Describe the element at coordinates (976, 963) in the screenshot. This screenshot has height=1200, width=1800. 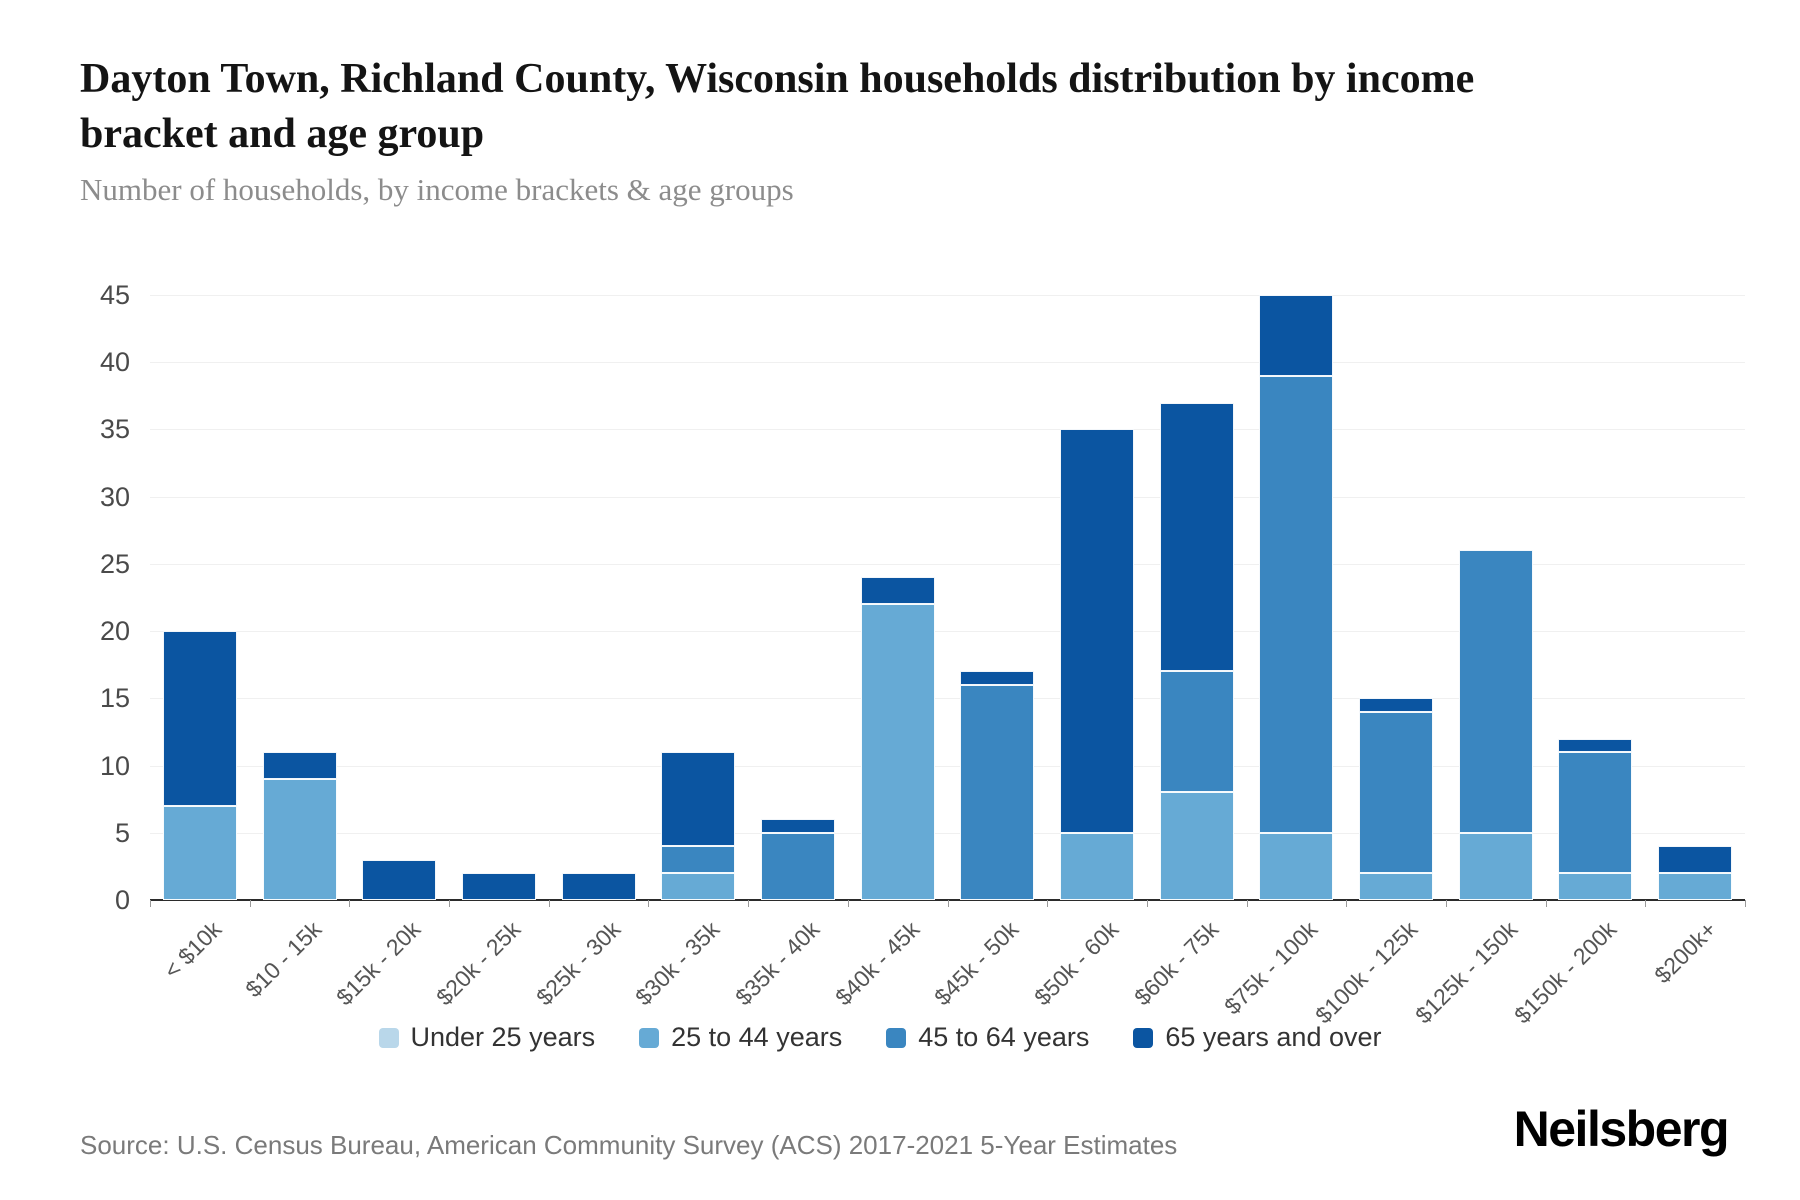
I see `x-axis-category-label: $45k - 50k` at that location.